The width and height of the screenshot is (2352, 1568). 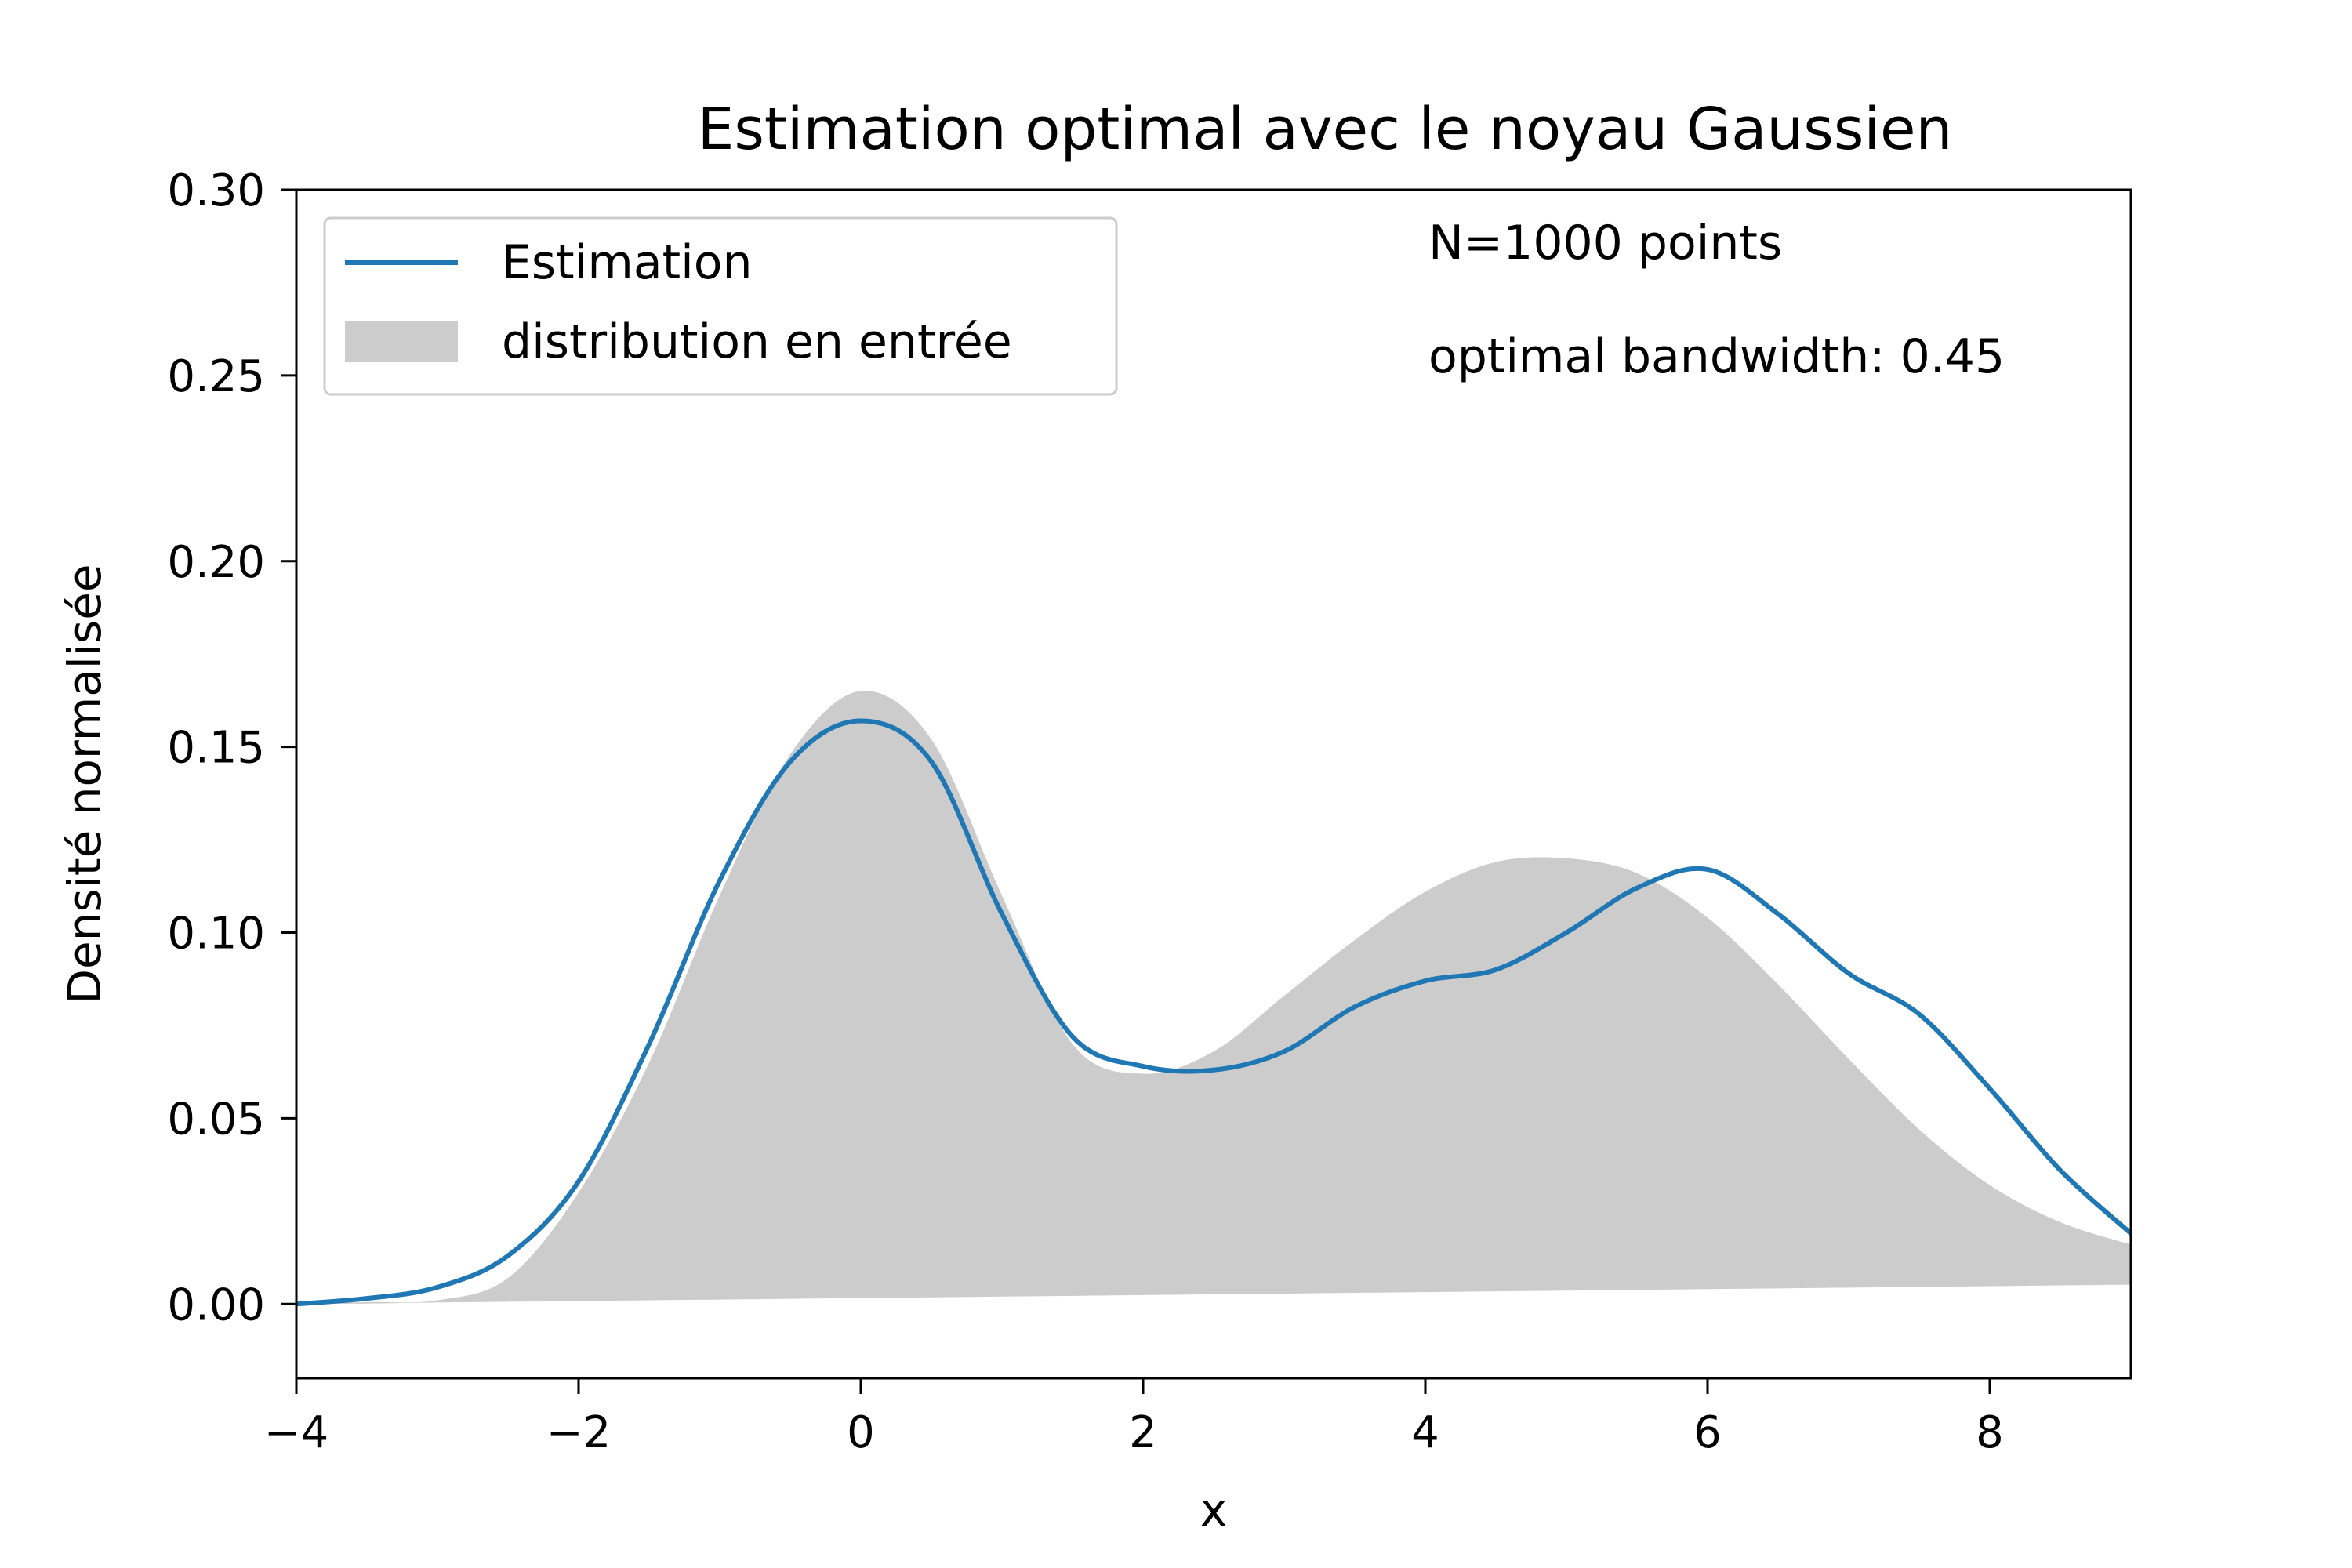 I want to click on x-tick-label: 8, so click(x=1990, y=1432).